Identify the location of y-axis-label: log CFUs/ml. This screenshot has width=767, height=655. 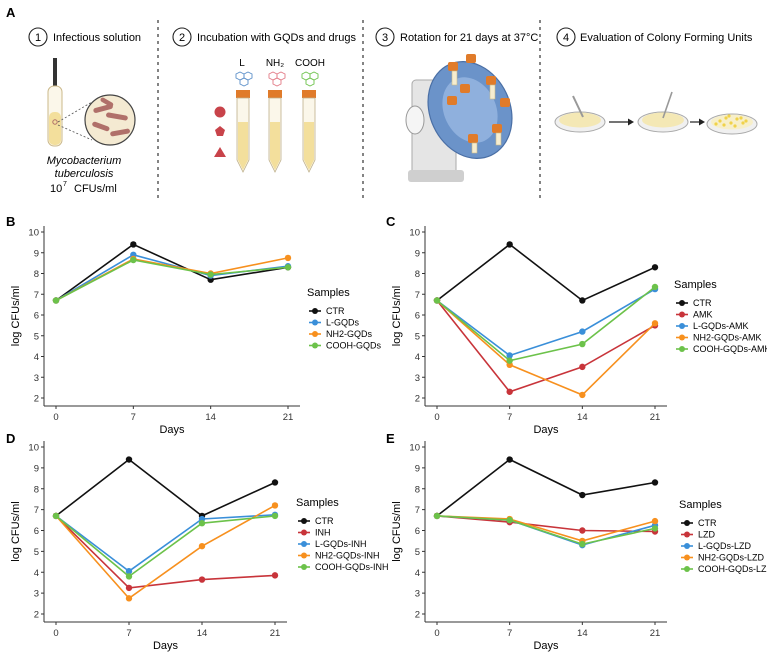
(397, 531).